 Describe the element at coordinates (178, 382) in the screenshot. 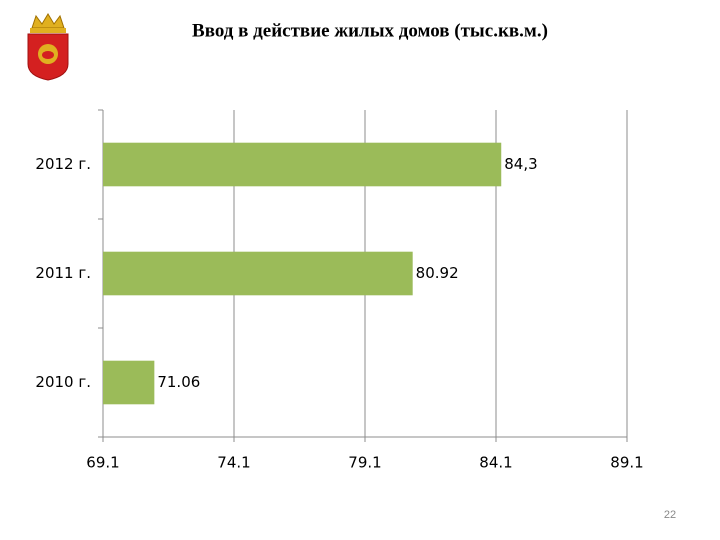

I see `data-label: 71.06` at that location.